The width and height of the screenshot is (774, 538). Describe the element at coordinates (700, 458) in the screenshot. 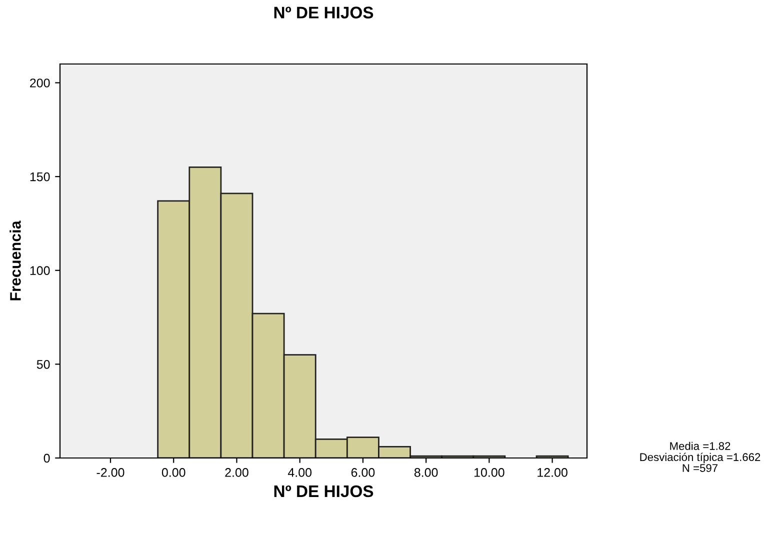

I see `text: Desviación típica =1.662` at that location.